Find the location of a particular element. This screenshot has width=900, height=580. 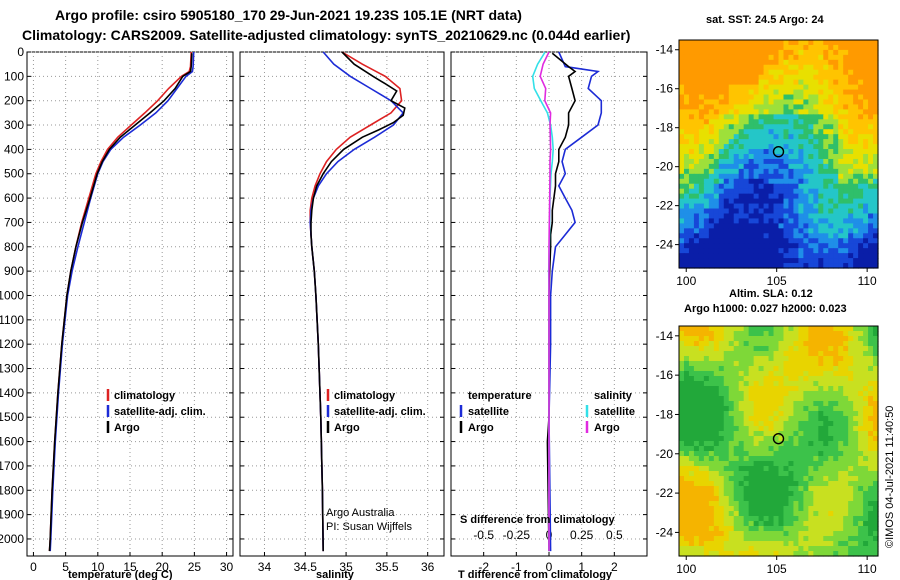

x-tick-label: 20 is located at coordinates (163, 567).